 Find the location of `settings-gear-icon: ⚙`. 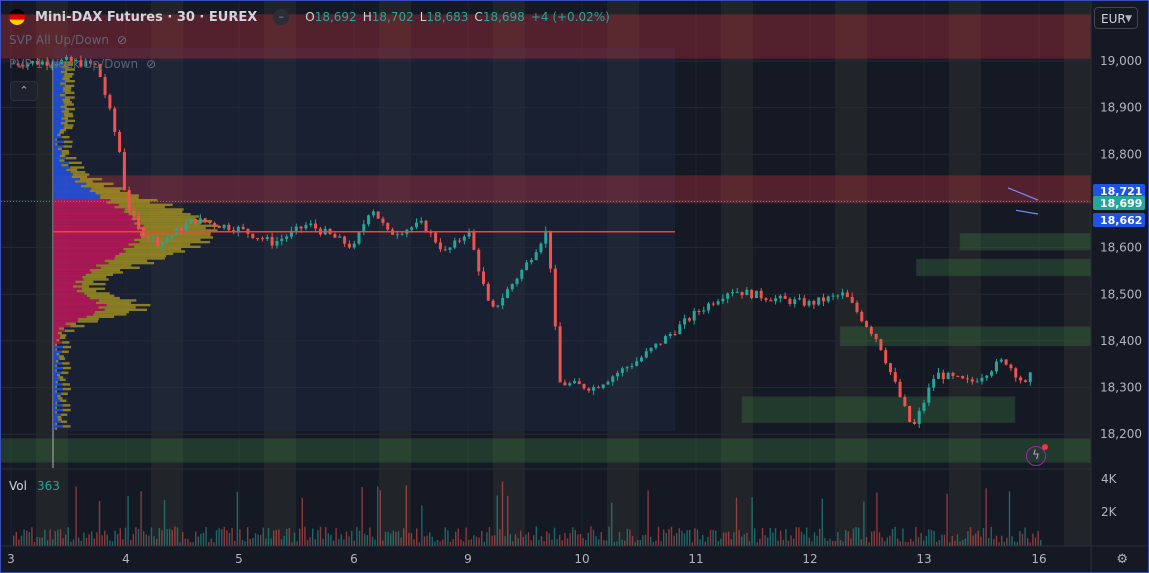

settings-gear-icon: ⚙ is located at coordinates (1122, 559).